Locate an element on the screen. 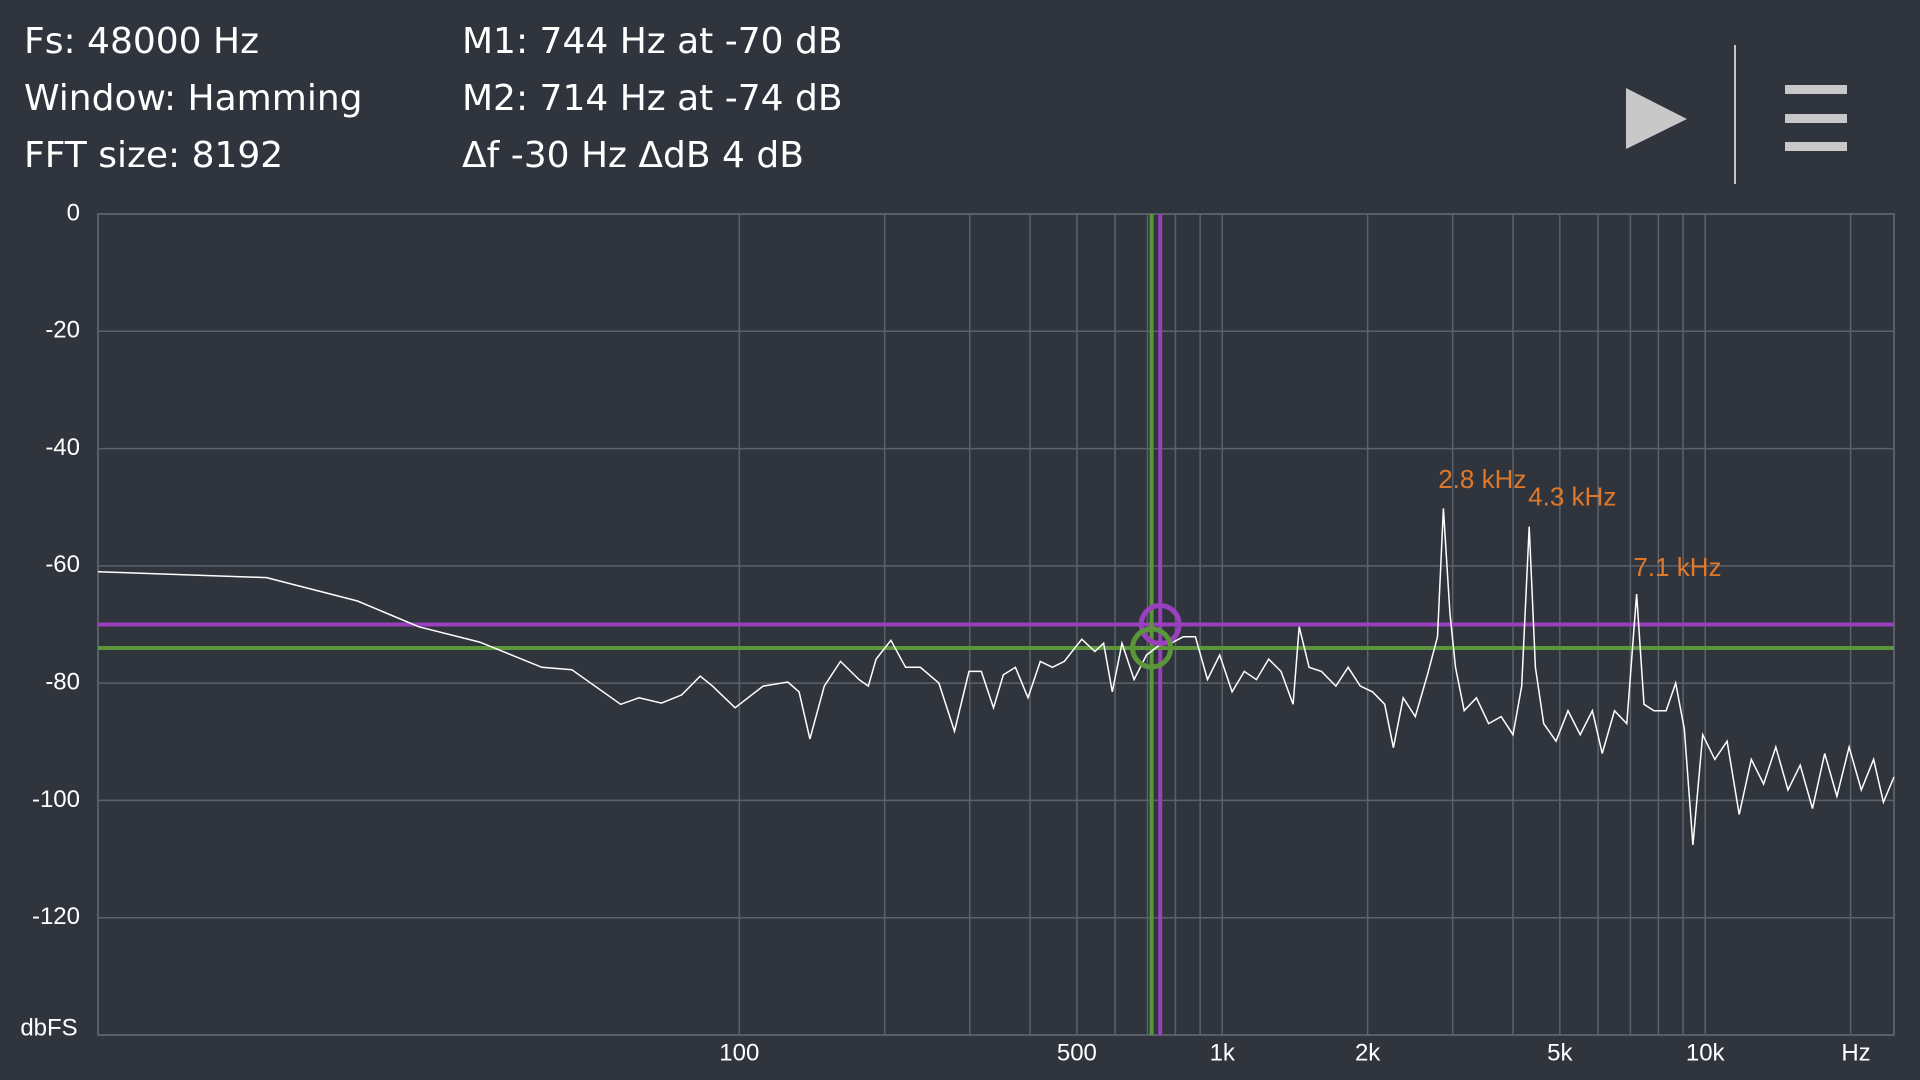 This screenshot has height=1080, width=1920. marker-readout: M1: 744 Hz at -70 dB is located at coordinates (652, 41).